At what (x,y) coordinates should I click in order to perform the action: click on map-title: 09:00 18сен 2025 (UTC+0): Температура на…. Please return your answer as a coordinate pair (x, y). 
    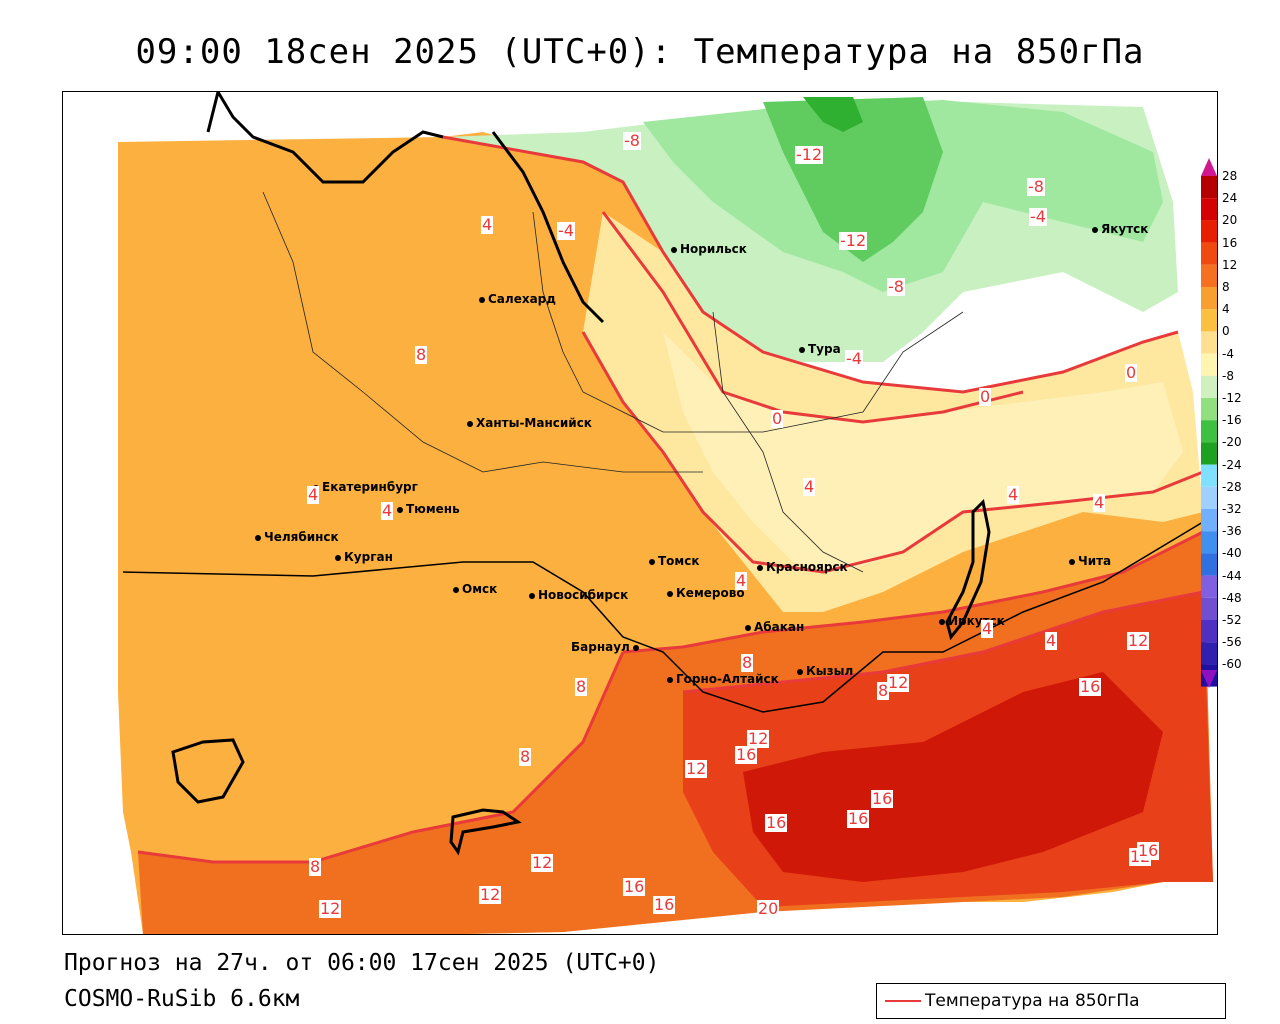
    Looking at the image, I should click on (640, 52).